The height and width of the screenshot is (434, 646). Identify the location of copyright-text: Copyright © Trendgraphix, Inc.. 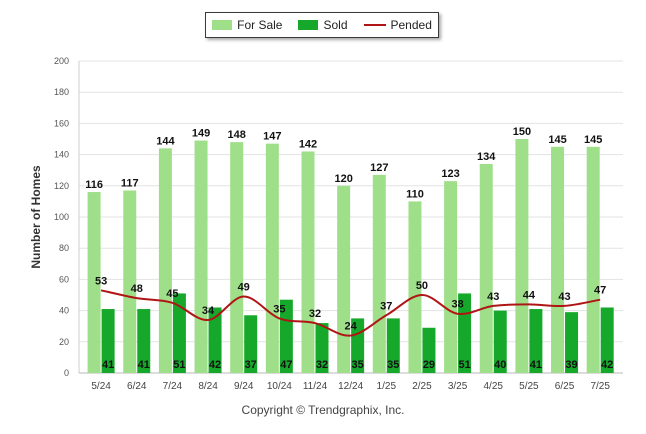
(323, 410).